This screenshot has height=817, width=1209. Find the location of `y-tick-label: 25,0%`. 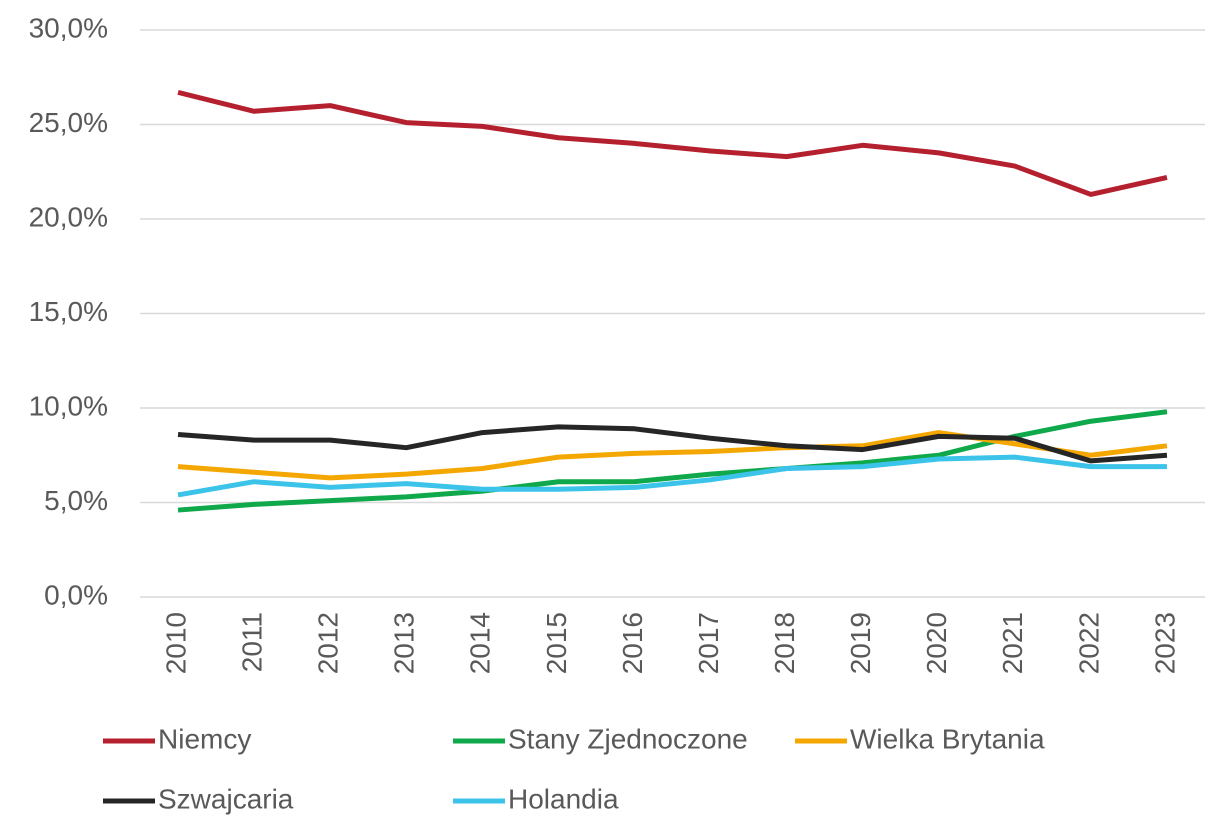

y-tick-label: 25,0% is located at coordinates (68, 122).